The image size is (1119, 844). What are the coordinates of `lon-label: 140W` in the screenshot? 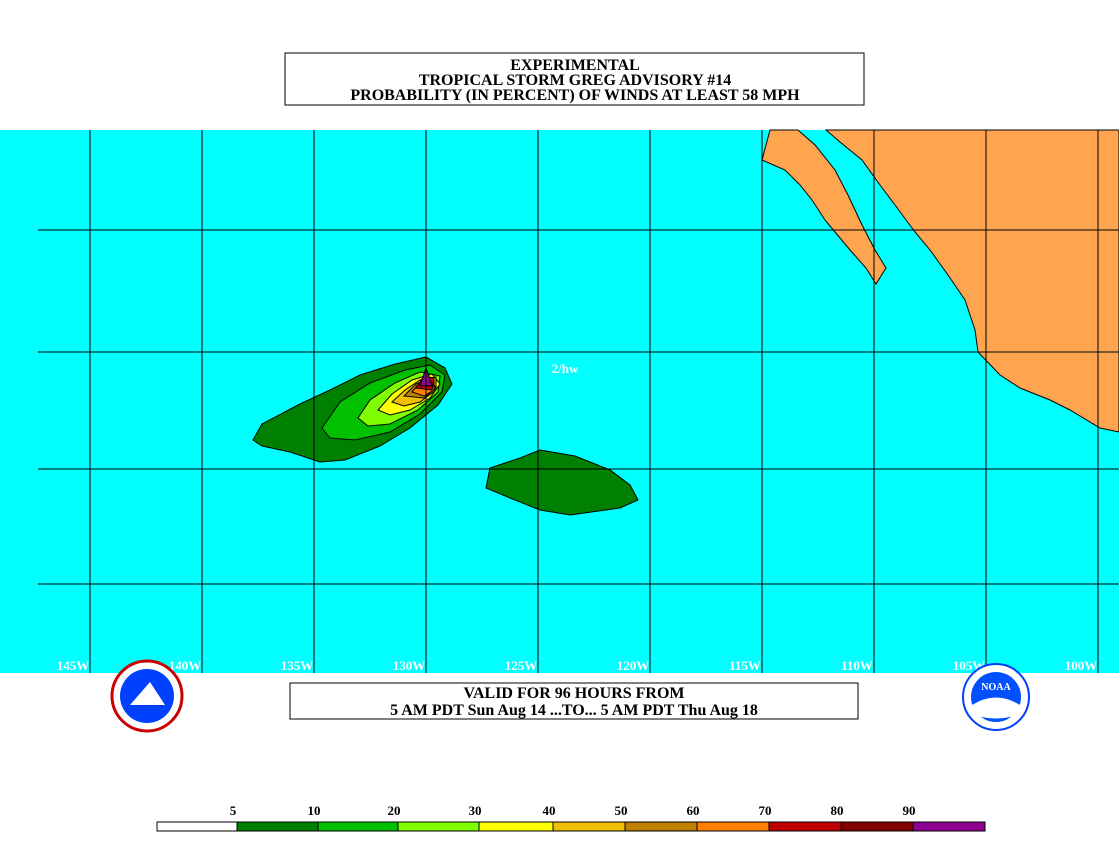 It's located at (185, 665).